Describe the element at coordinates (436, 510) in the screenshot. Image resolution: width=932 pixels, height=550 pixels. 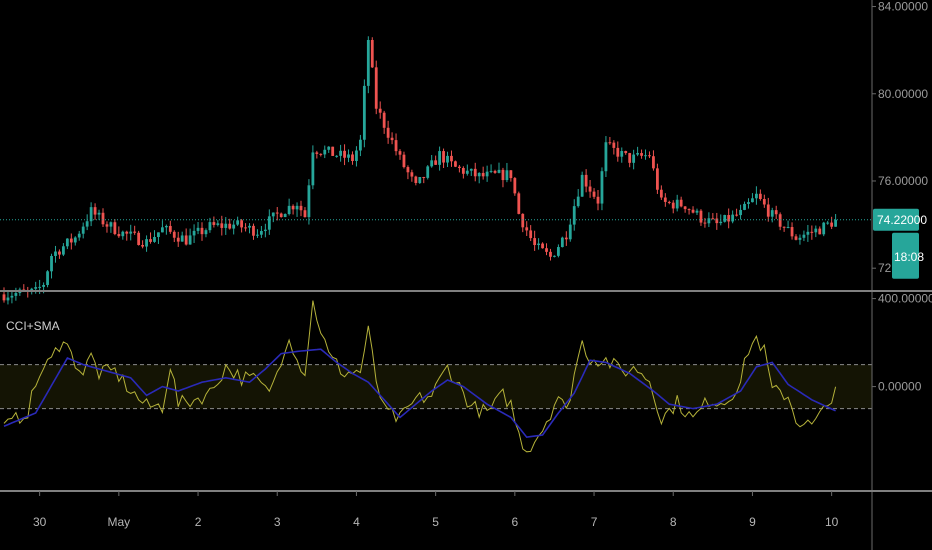
I see `time-axis: 30 May 2 3 4 5 6 7 8 9 10` at that location.